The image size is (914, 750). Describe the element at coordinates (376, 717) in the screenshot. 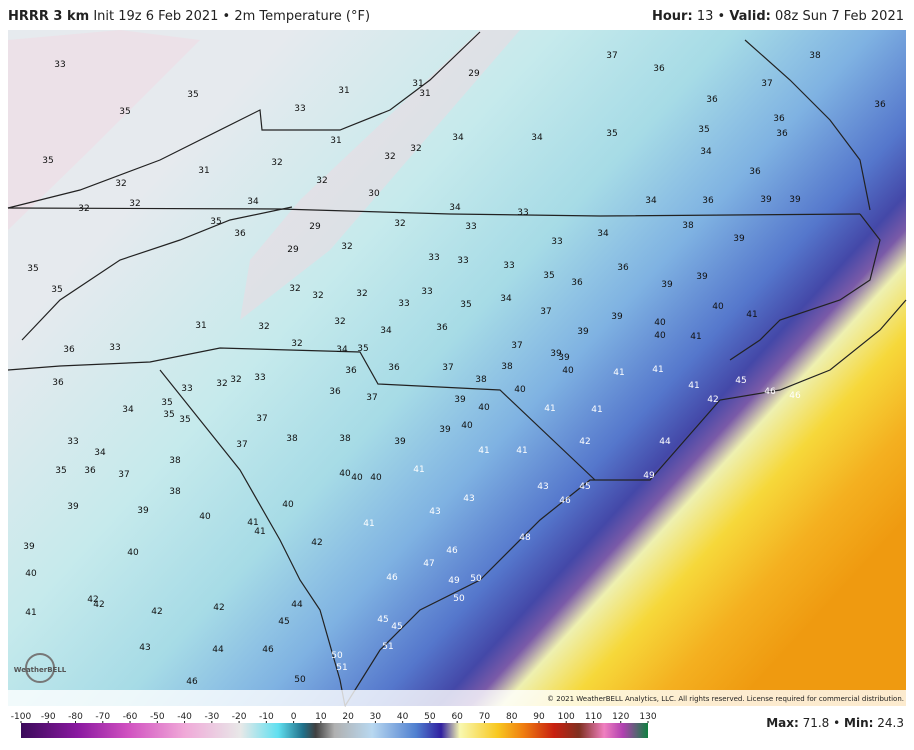

I see `colorbar-tick-label: 30` at that location.